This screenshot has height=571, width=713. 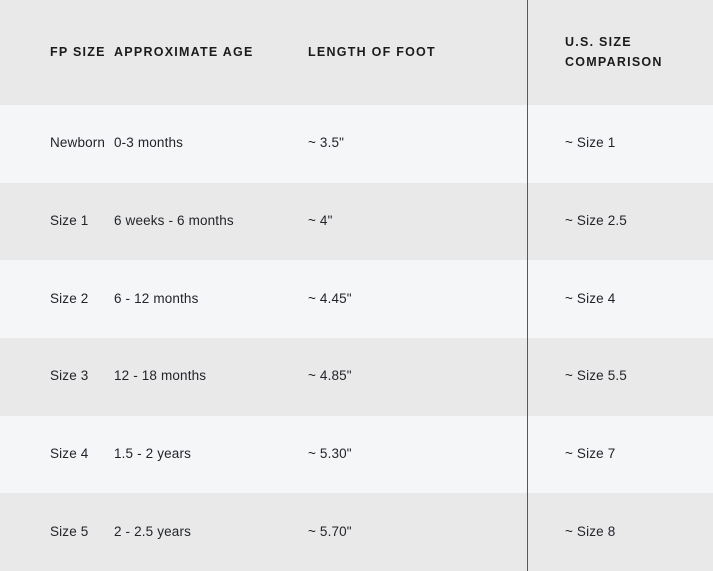 I want to click on table-row: Size 3 12 - 18 months ~ 4.85" ~ Size 5.5, so click(x=356, y=376).